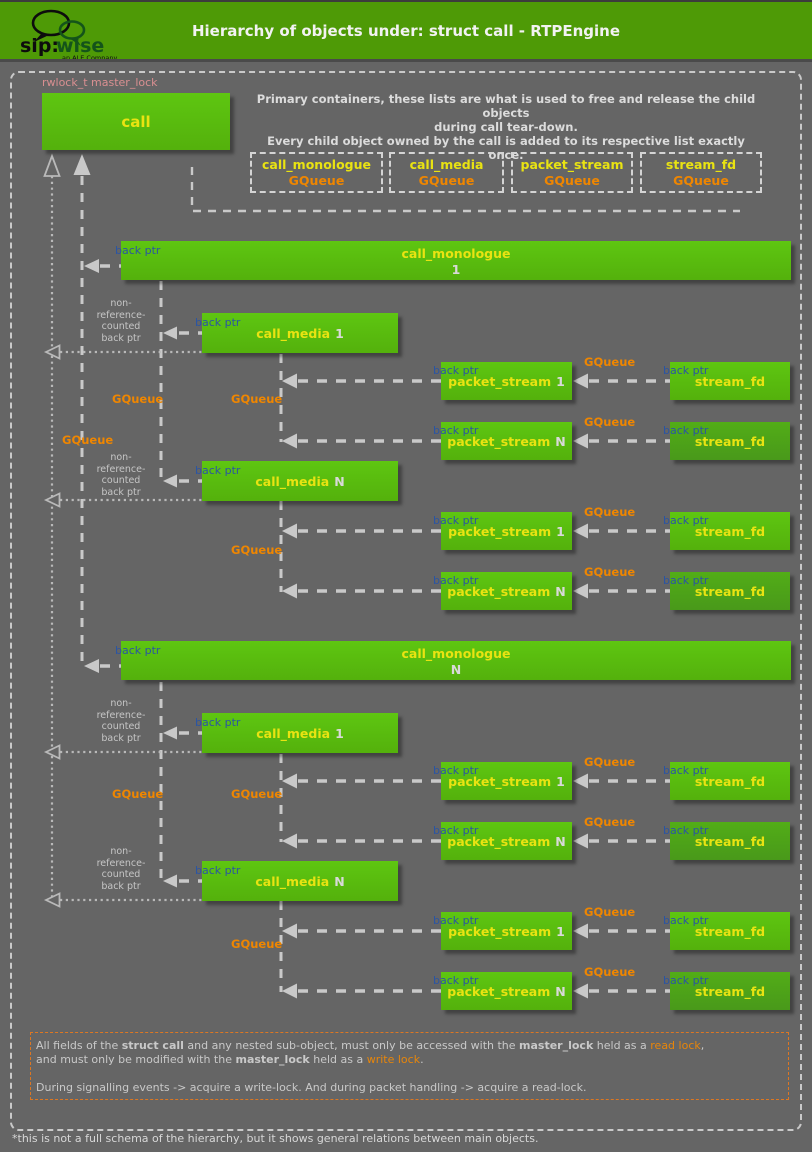 This screenshot has width=812, height=1152. I want to click on node-call-media-nb: call_media N, so click(300, 881).